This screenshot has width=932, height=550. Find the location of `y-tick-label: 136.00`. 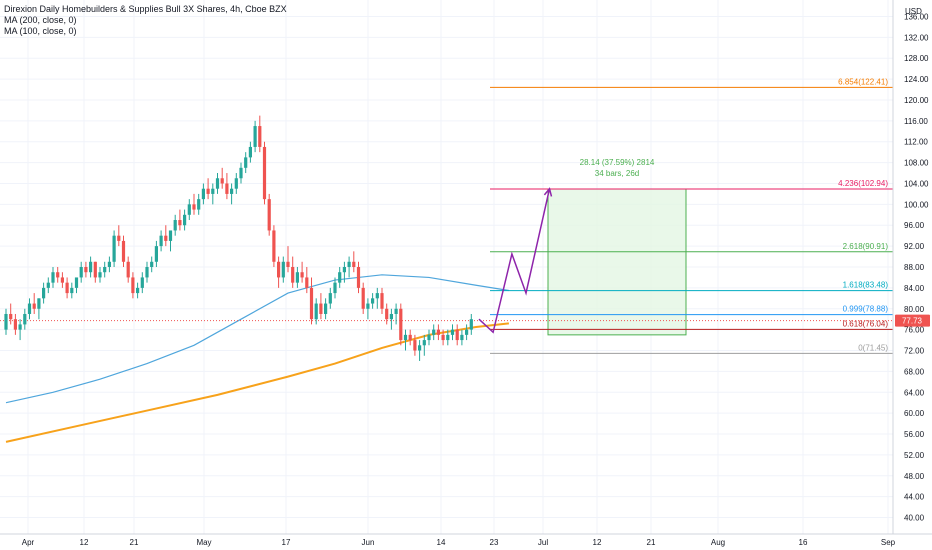

y-tick-label: 136.00 is located at coordinates (916, 16).